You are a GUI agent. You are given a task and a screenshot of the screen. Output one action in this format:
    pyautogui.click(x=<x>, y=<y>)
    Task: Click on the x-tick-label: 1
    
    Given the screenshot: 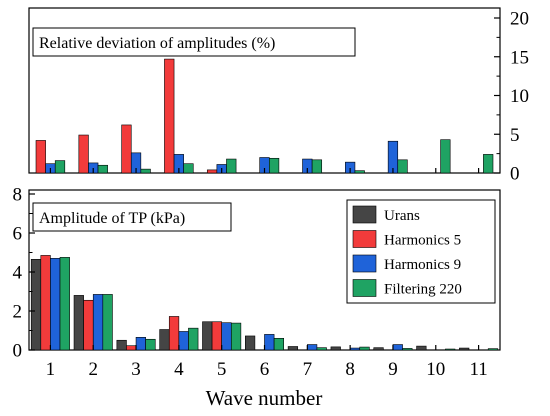 What is the action you would take?
    pyautogui.click(x=51, y=369)
    